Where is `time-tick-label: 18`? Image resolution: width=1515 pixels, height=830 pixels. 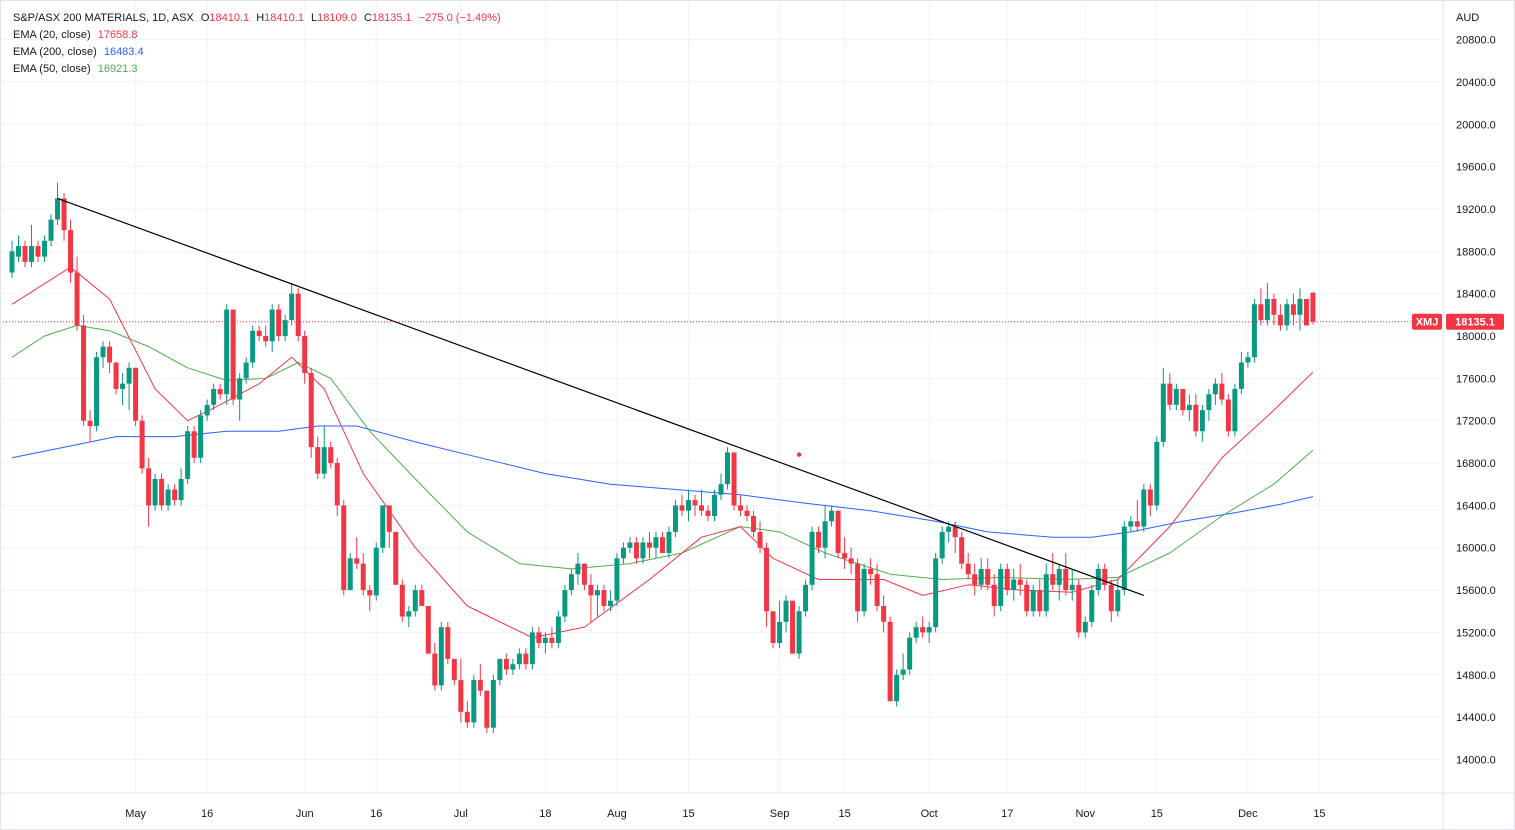 time-tick-label: 18 is located at coordinates (545, 814).